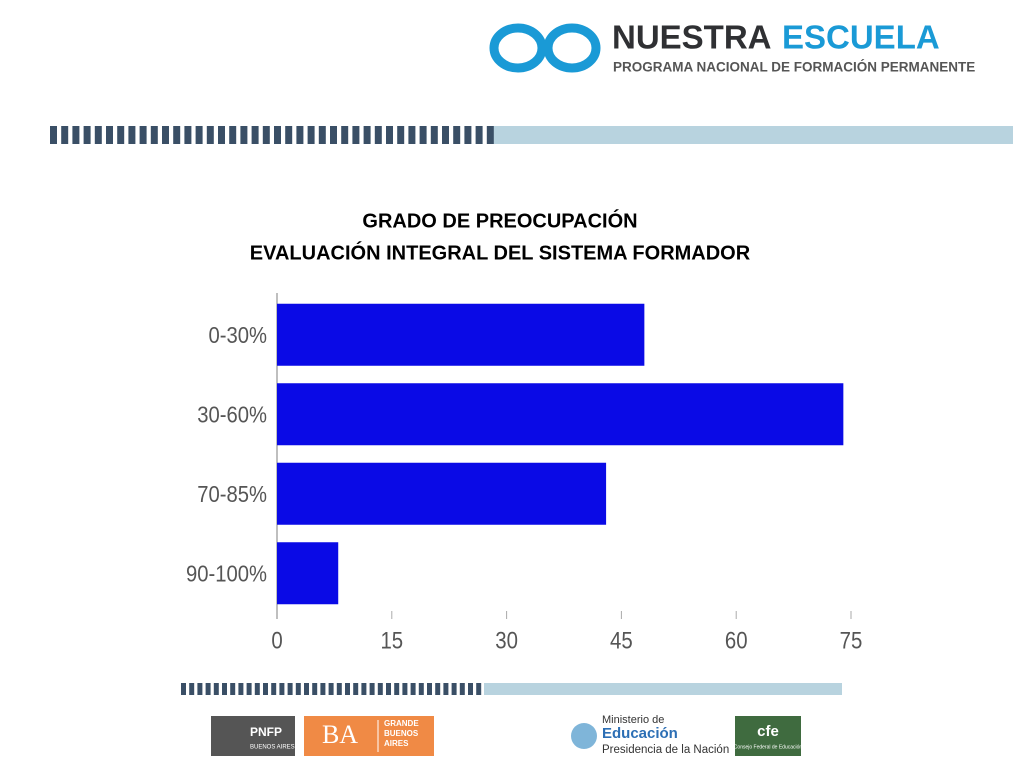 The image size is (1024, 768). What do you see at coordinates (266, 732) in the screenshot?
I see `pnfp-text: PNFP` at bounding box center [266, 732].